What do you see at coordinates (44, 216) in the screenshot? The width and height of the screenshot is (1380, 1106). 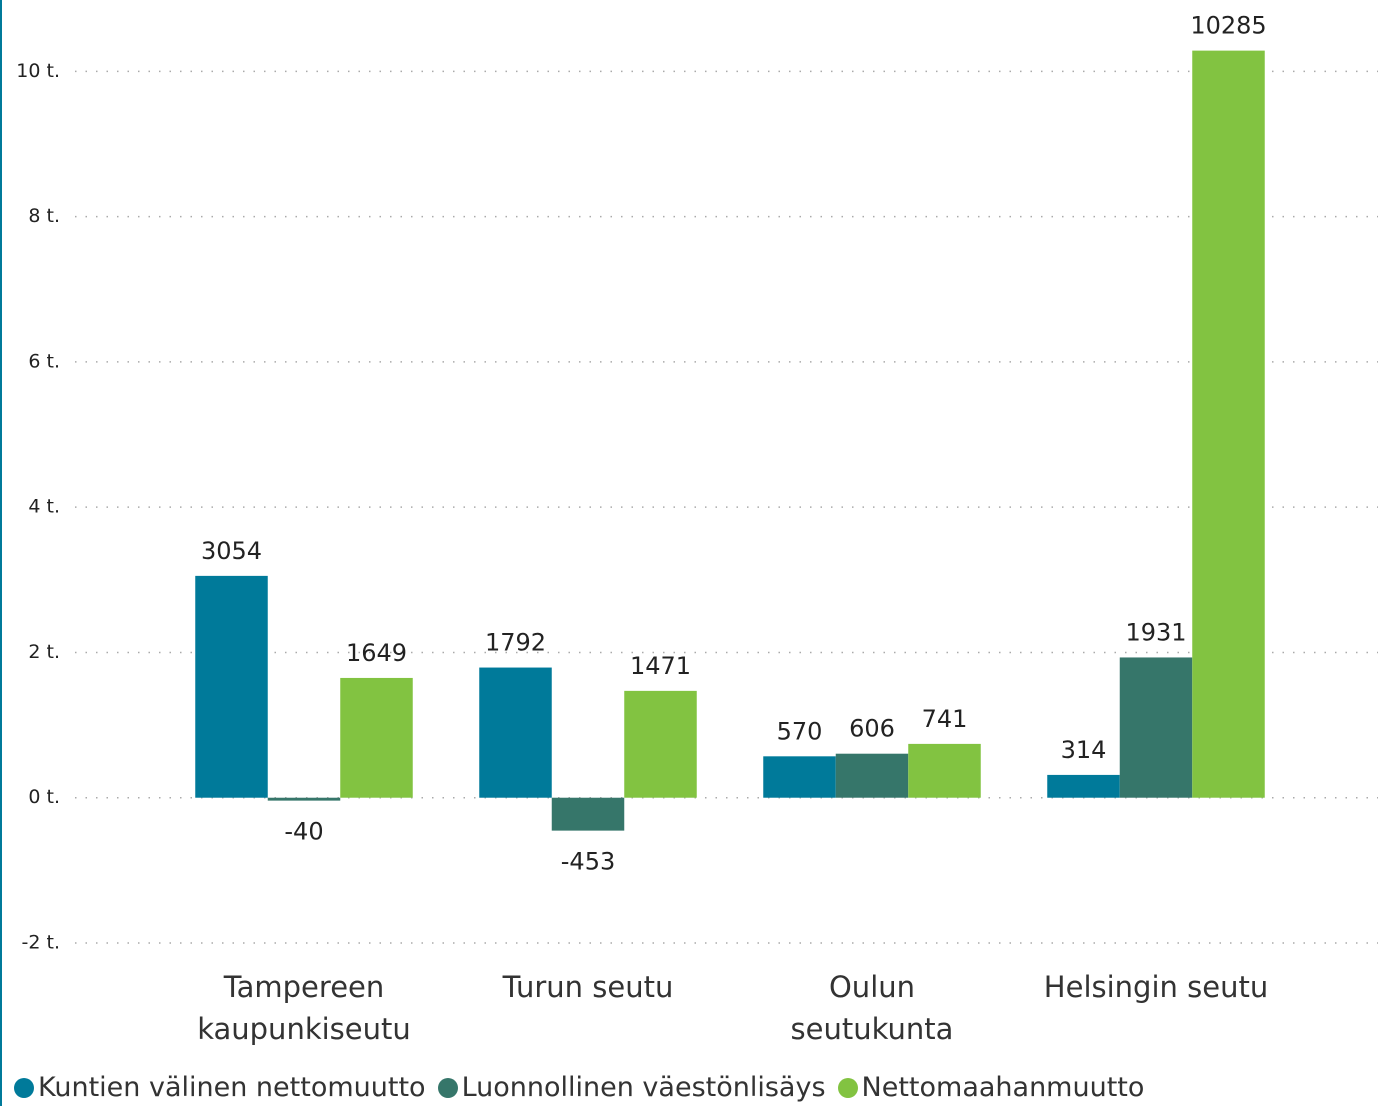 I see `y-tick-label: 8 t.` at bounding box center [44, 216].